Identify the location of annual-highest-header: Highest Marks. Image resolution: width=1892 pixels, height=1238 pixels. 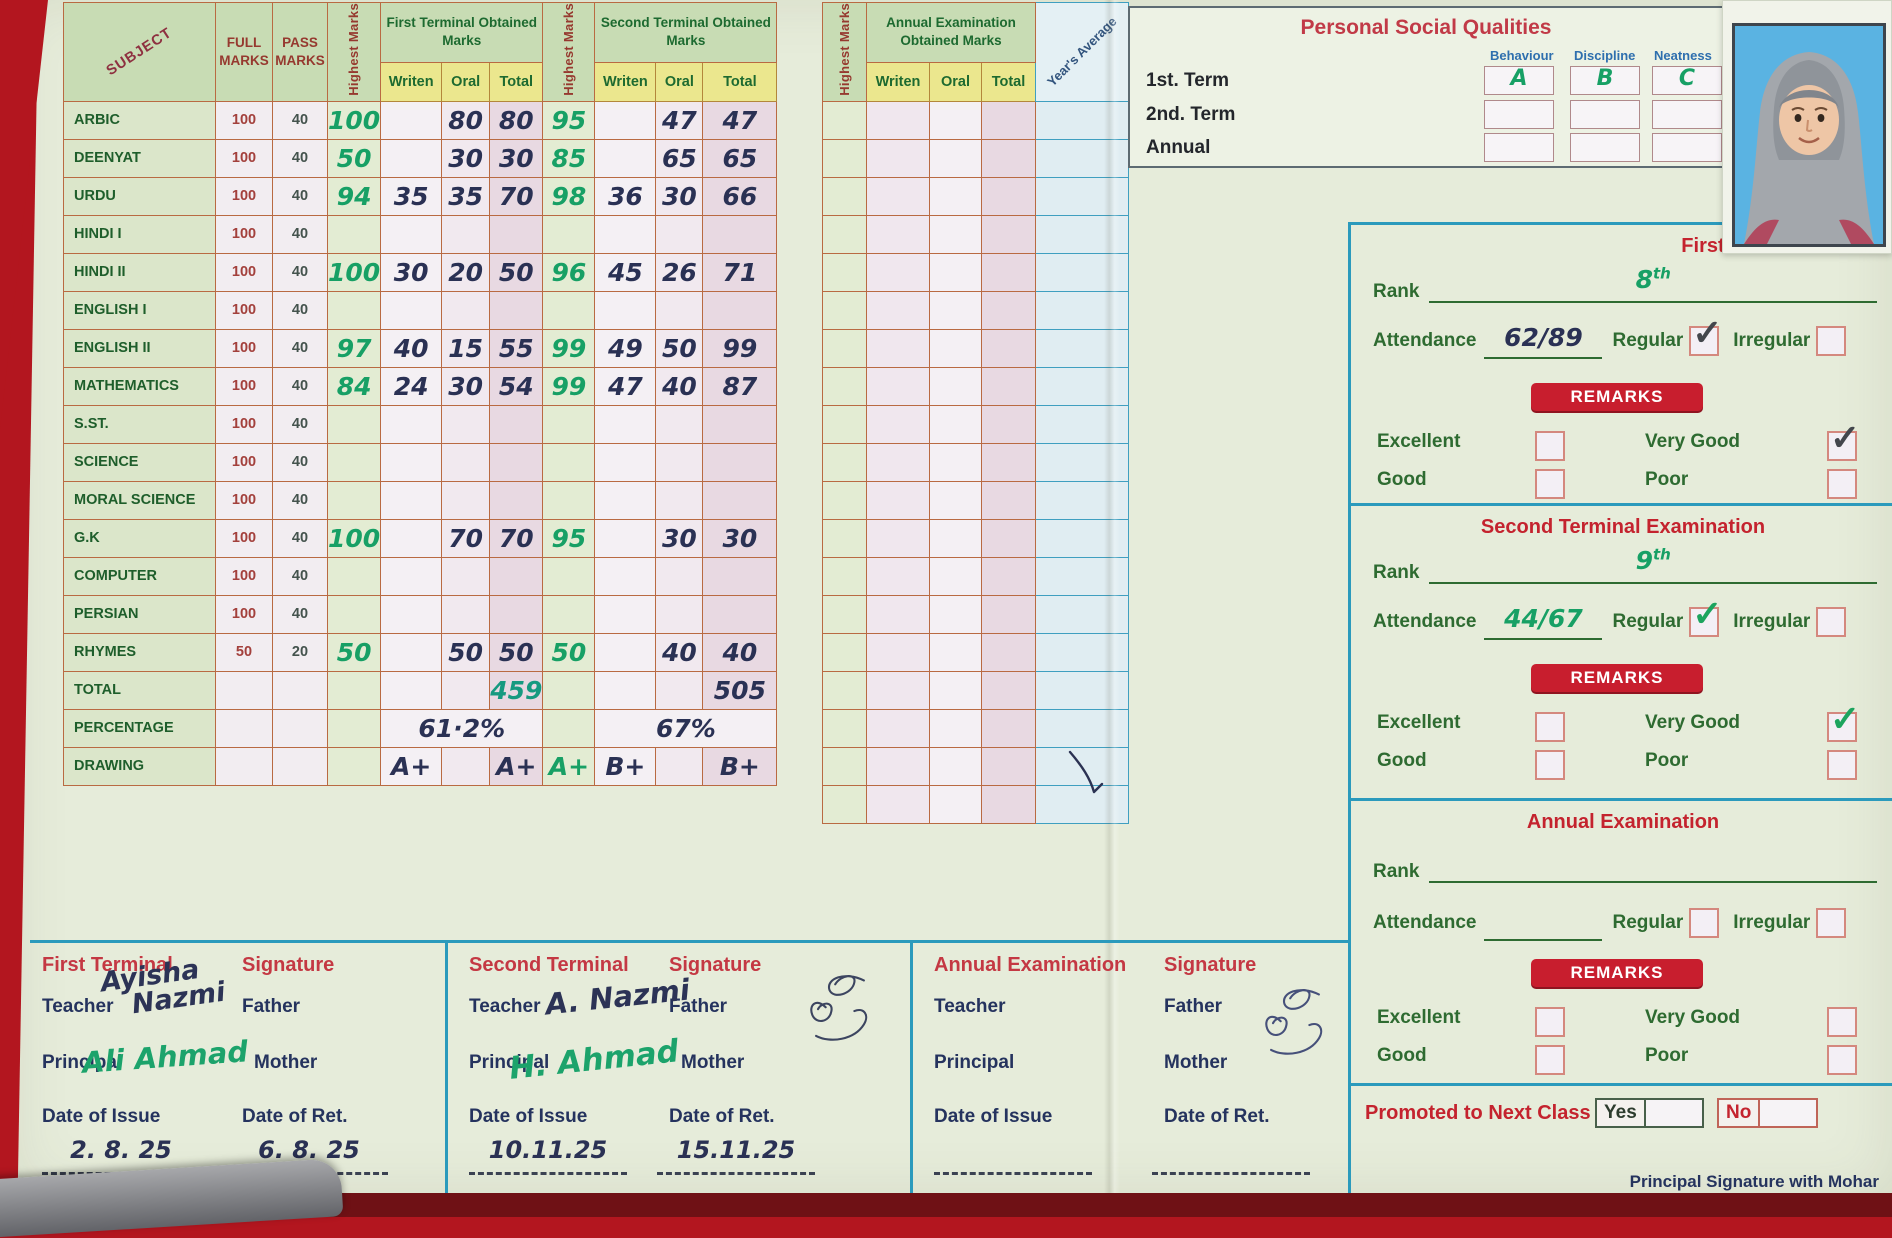
(844, 52).